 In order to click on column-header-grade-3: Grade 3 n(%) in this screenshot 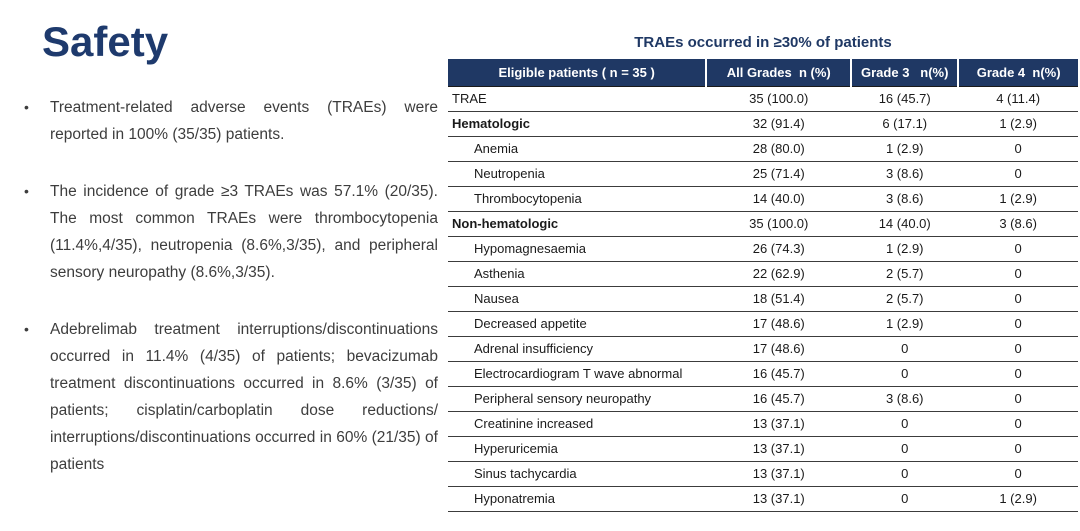, I will do `click(904, 73)`.